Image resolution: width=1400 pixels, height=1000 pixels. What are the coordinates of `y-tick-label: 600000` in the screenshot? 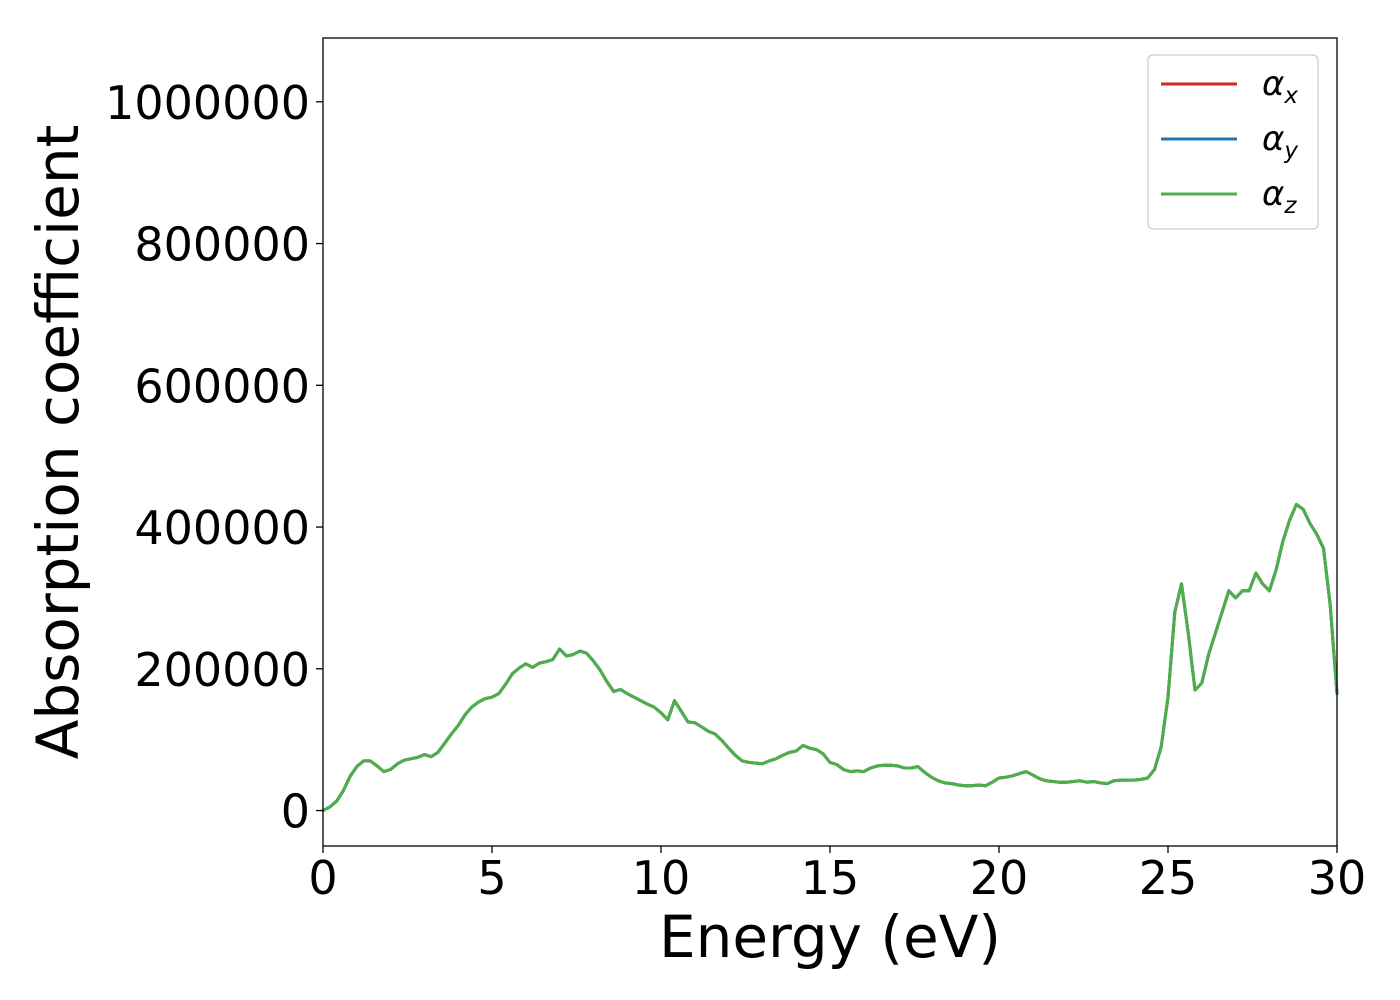 It's located at (222, 386).